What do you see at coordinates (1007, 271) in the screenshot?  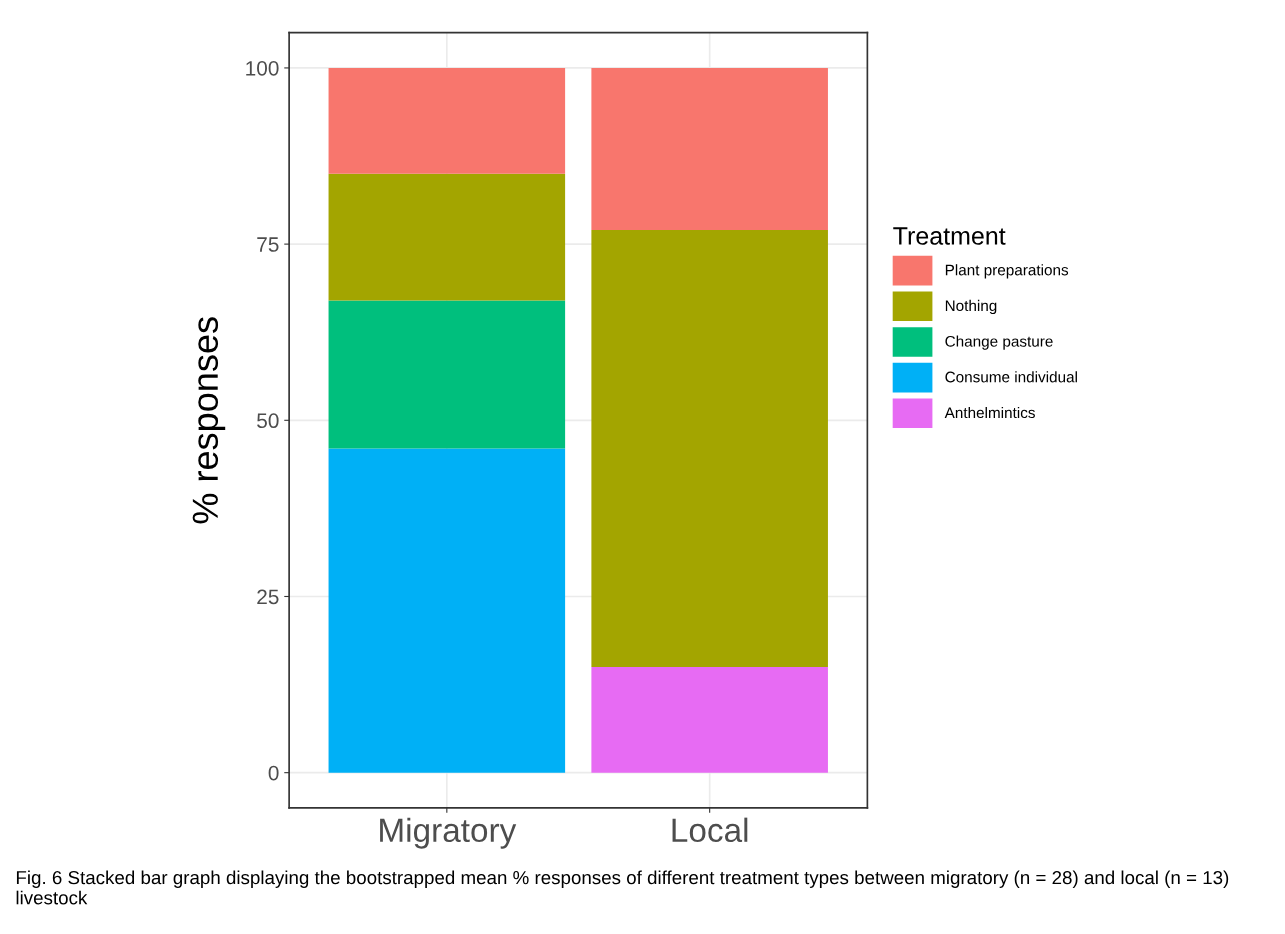 I see `legend-label: Plant preparations` at bounding box center [1007, 271].